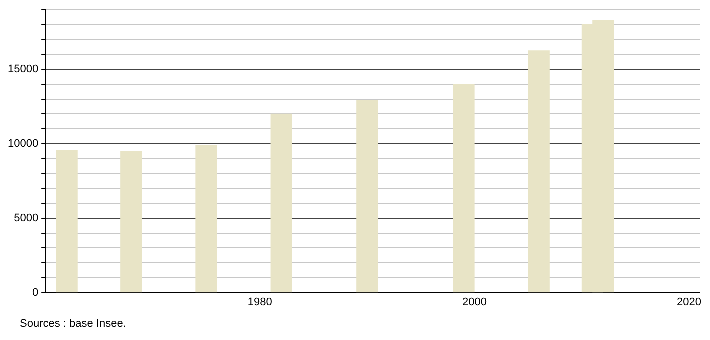 This screenshot has height=340, width=710. Describe the element at coordinates (23, 144) in the screenshot. I see `y-tick-label: 10000` at that location.